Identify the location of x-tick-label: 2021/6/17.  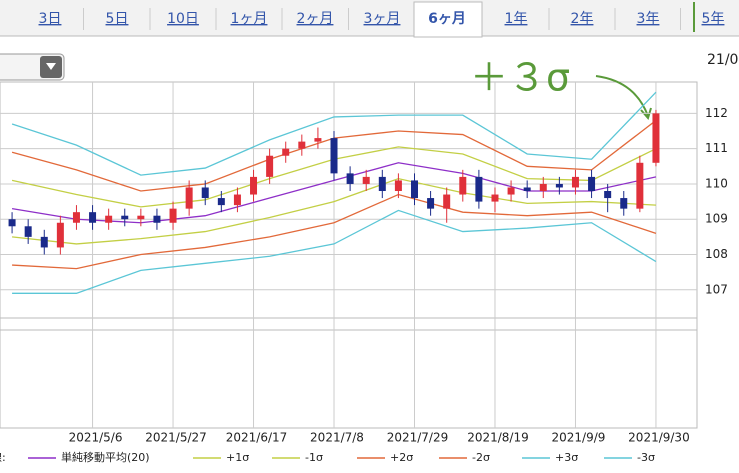
(257, 438).